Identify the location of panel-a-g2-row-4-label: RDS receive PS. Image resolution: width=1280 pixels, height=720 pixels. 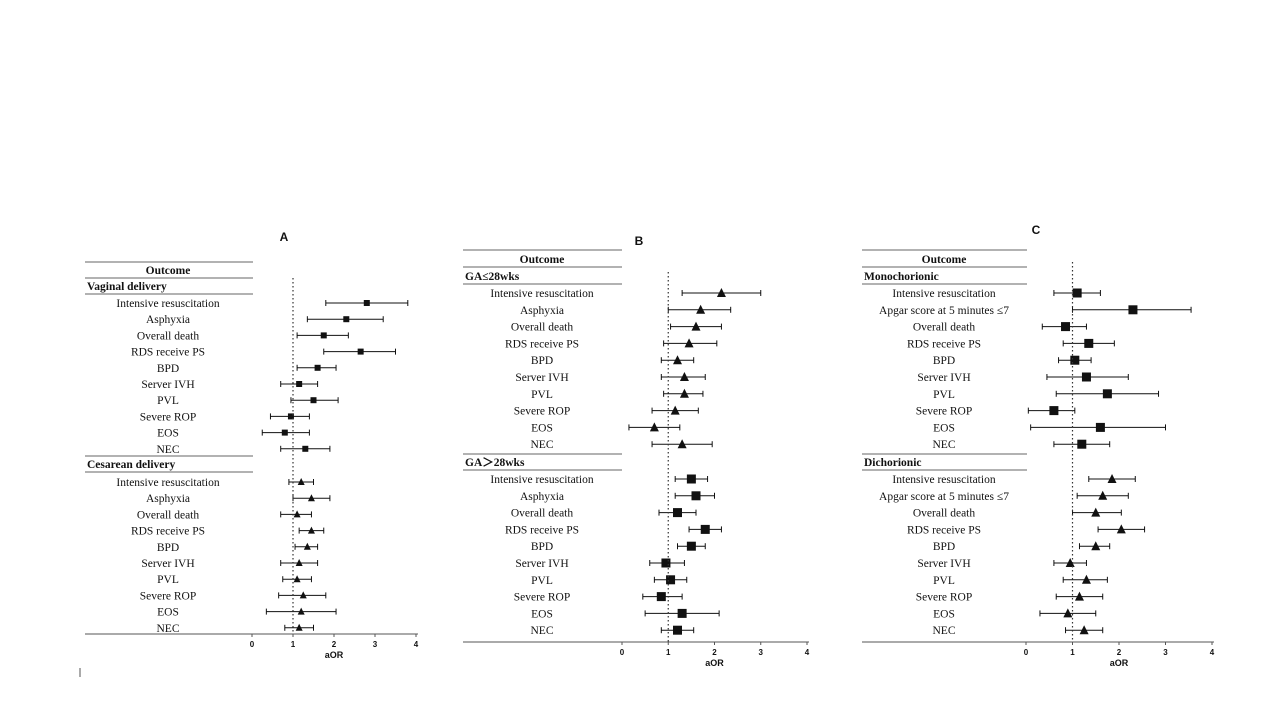
(168, 532).